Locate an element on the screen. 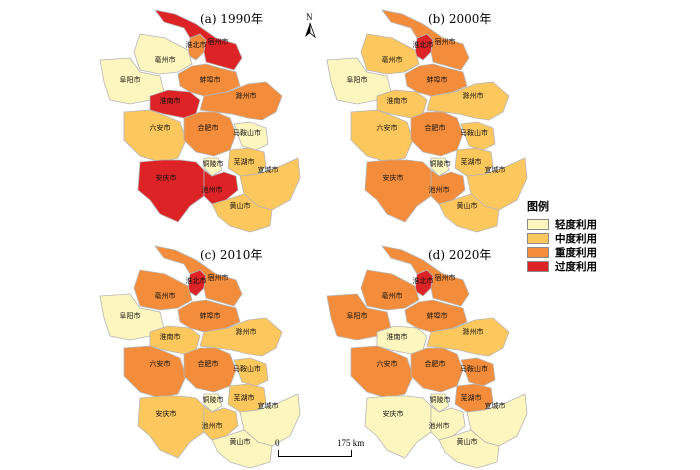 This screenshot has height=470, width=700. legend-item-medium: 中度利用 is located at coordinates (587, 238).